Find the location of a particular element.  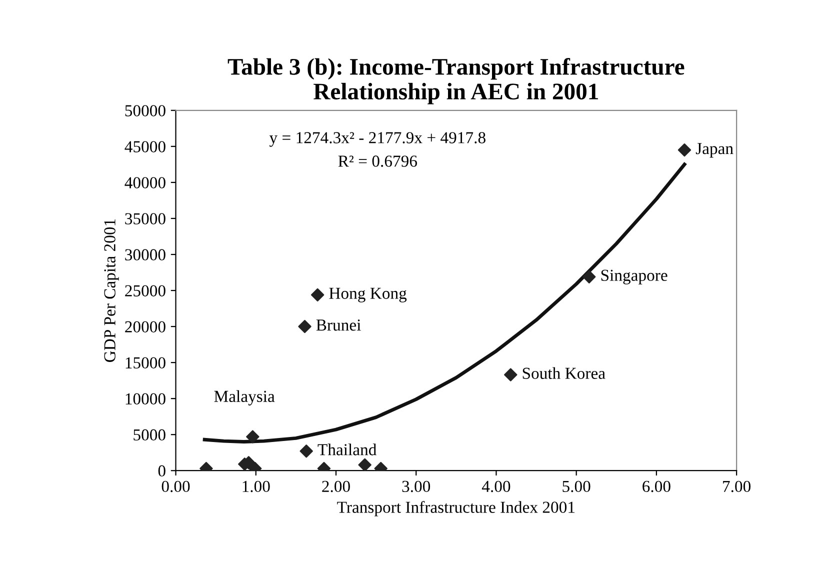

x-tick-label: 5.00 is located at coordinates (576, 486).